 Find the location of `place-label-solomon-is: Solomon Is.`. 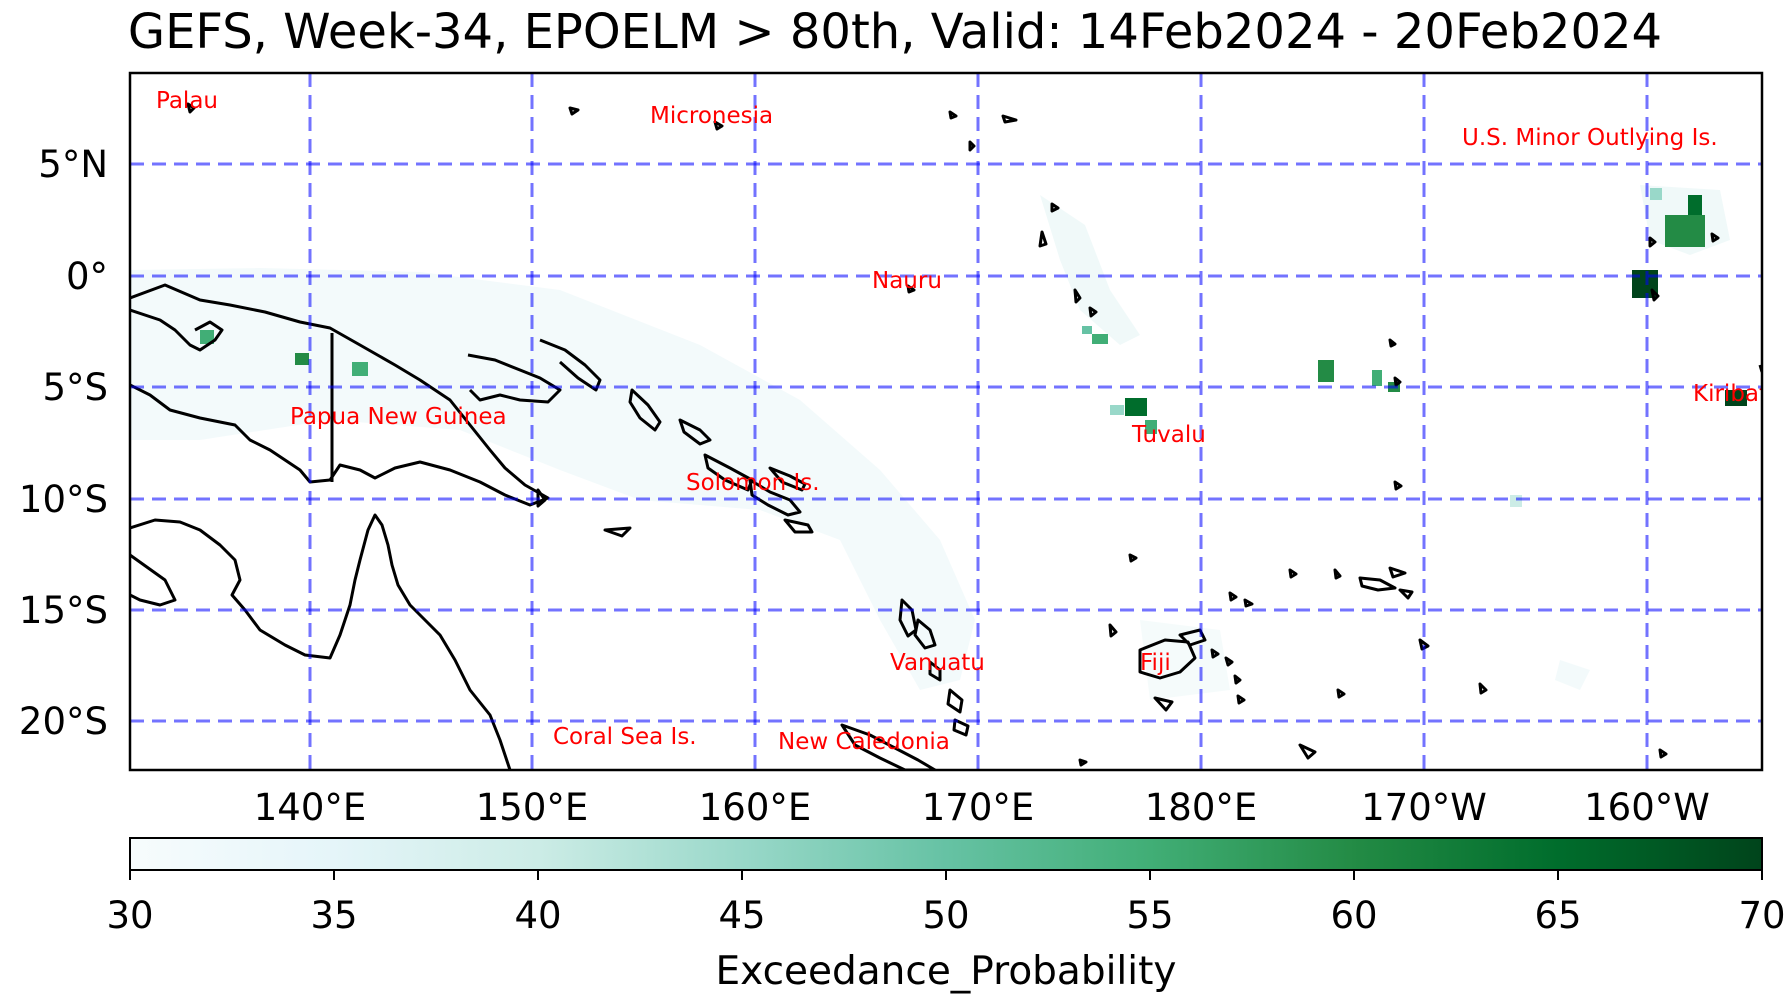

place-label-solomon-is: Solomon Is. is located at coordinates (753, 483).